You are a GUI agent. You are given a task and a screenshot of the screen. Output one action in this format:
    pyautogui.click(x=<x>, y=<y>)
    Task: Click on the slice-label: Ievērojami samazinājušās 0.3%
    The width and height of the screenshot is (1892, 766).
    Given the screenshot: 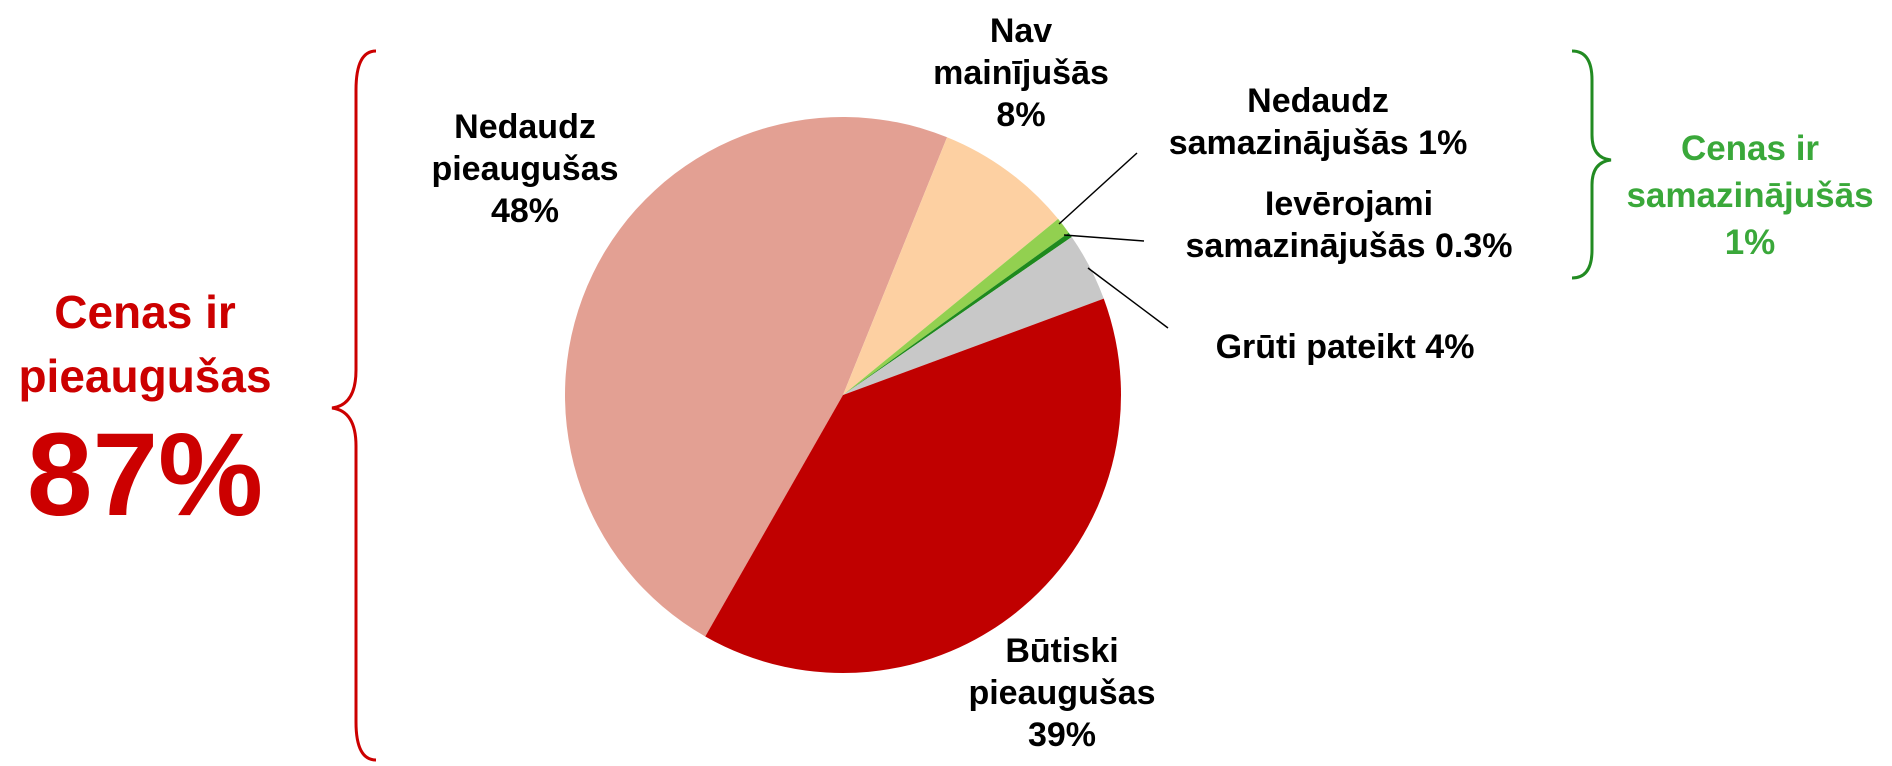 What is the action you would take?
    pyautogui.click(x=1349, y=225)
    